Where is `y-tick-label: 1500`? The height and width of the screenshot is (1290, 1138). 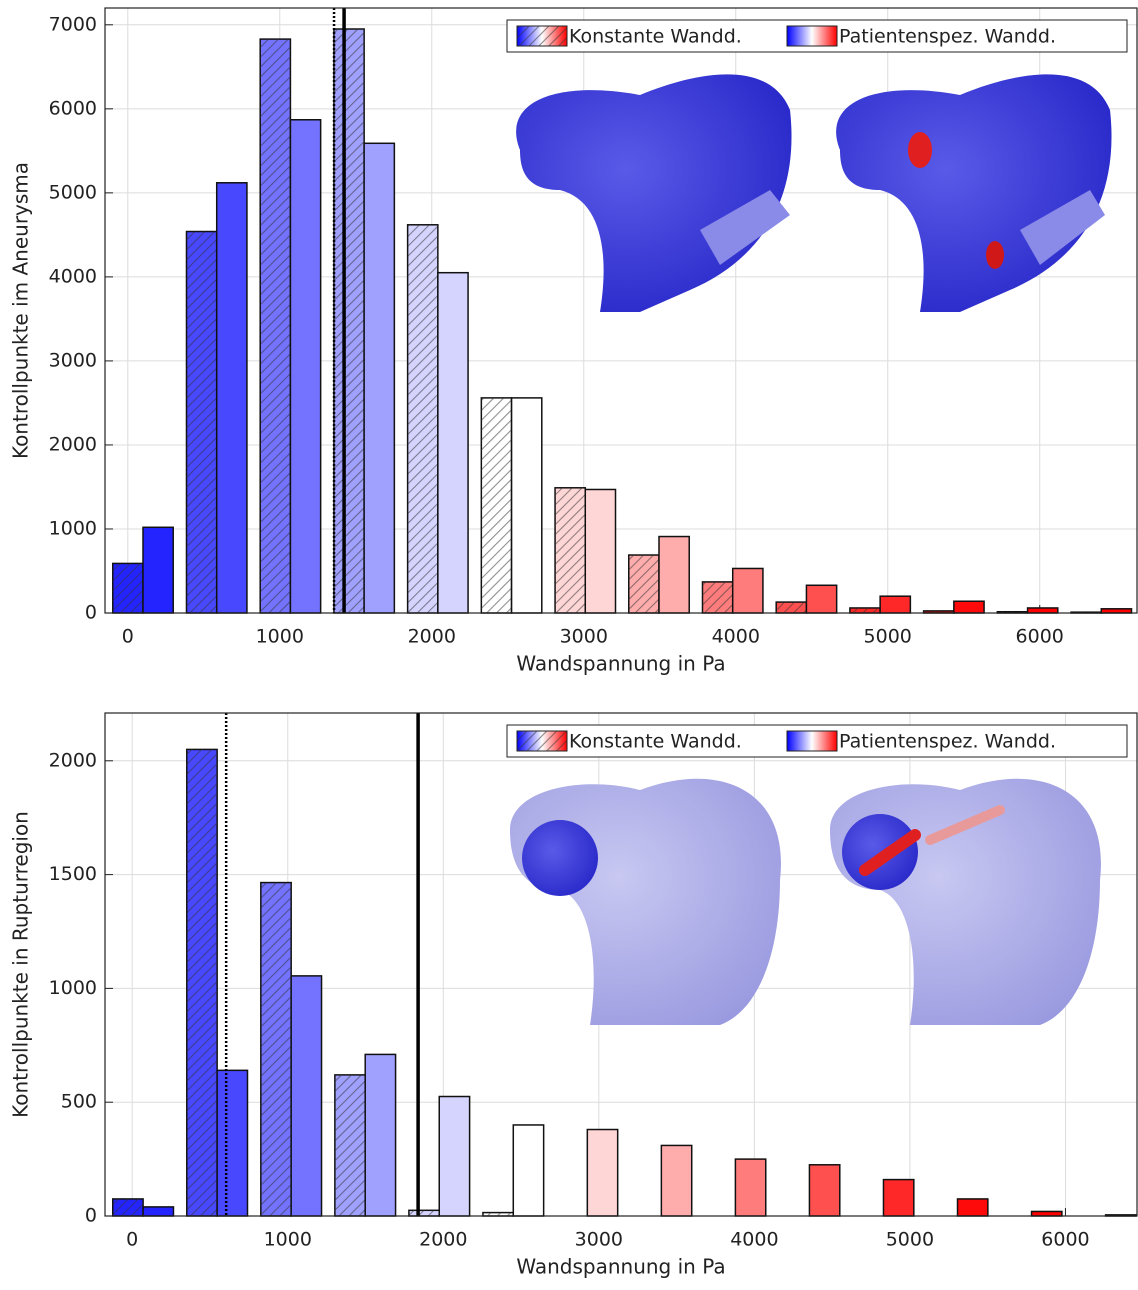 y-tick-label: 1500 is located at coordinates (73, 874).